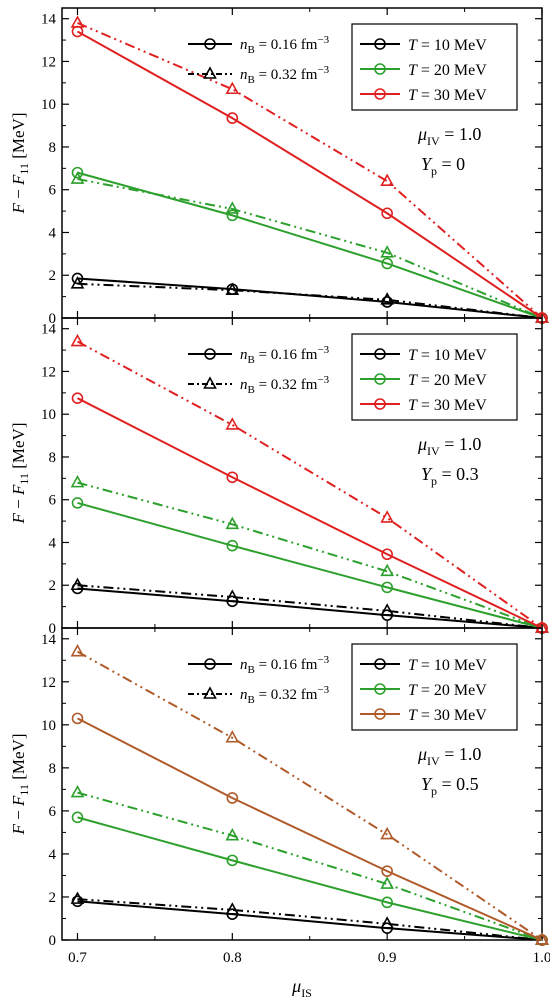 The image size is (550, 1004). What do you see at coordinates (450, 476) in the screenshot?
I see `annotation-yp: Yp = 0.3` at bounding box center [450, 476].